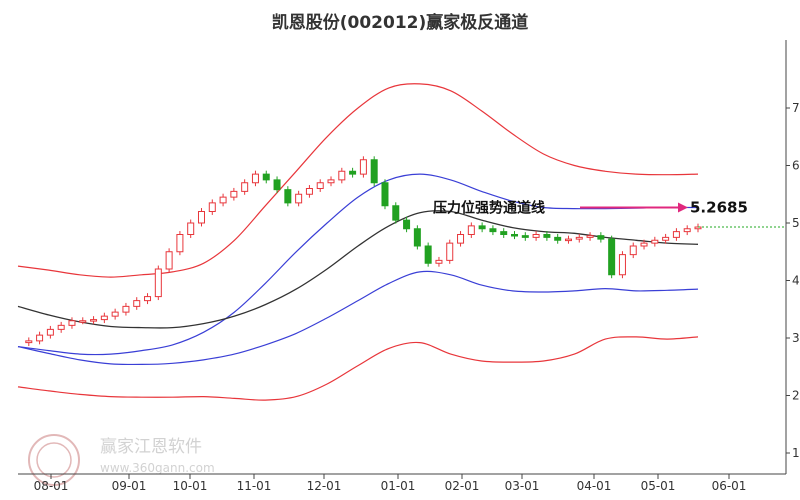 The height and width of the screenshot is (500, 800). I want to click on x-tick-label: 08-01, so click(51, 486).